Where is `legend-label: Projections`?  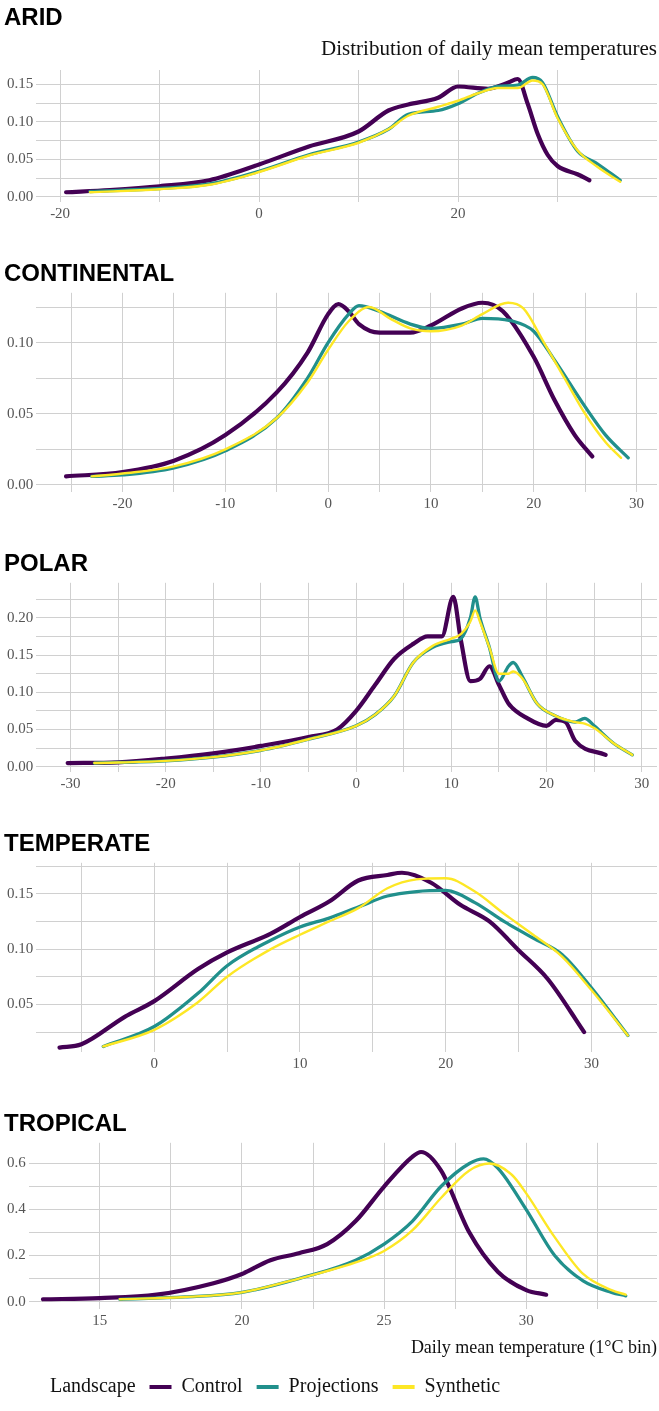
legend-label: Projections is located at coordinates (333, 1386).